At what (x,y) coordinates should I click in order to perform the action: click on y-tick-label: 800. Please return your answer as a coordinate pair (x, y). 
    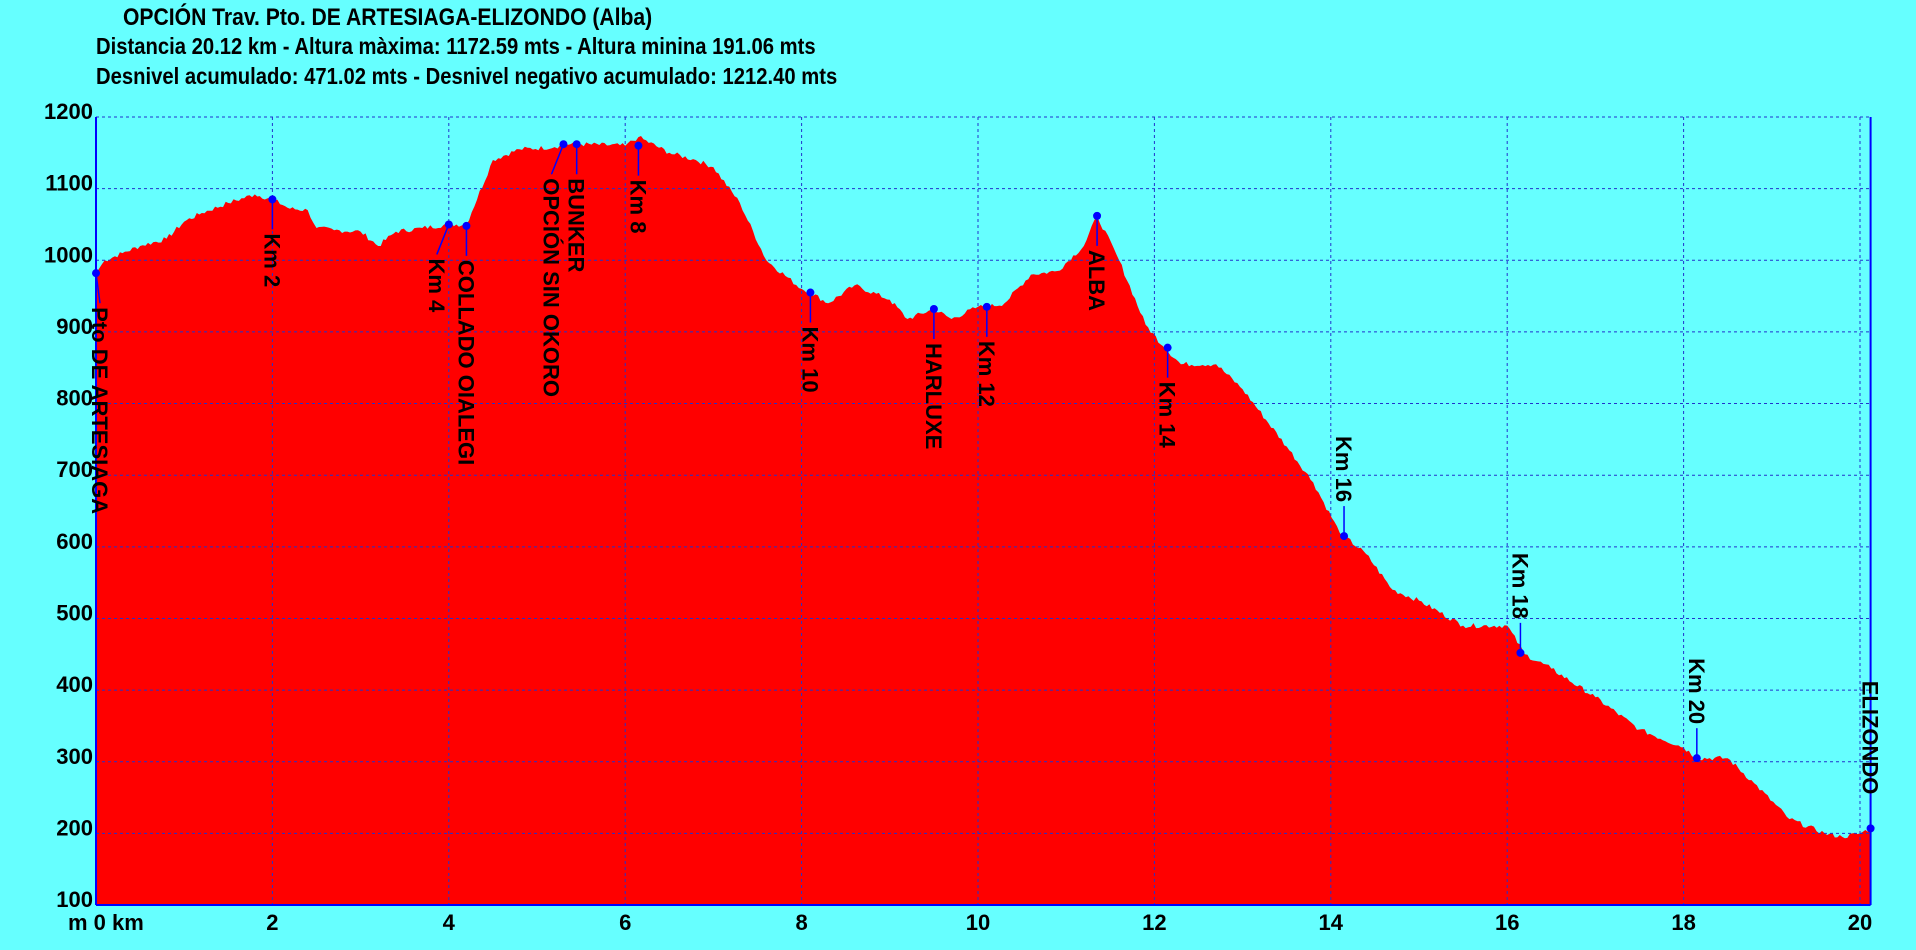
    Looking at the image, I should click on (74, 398).